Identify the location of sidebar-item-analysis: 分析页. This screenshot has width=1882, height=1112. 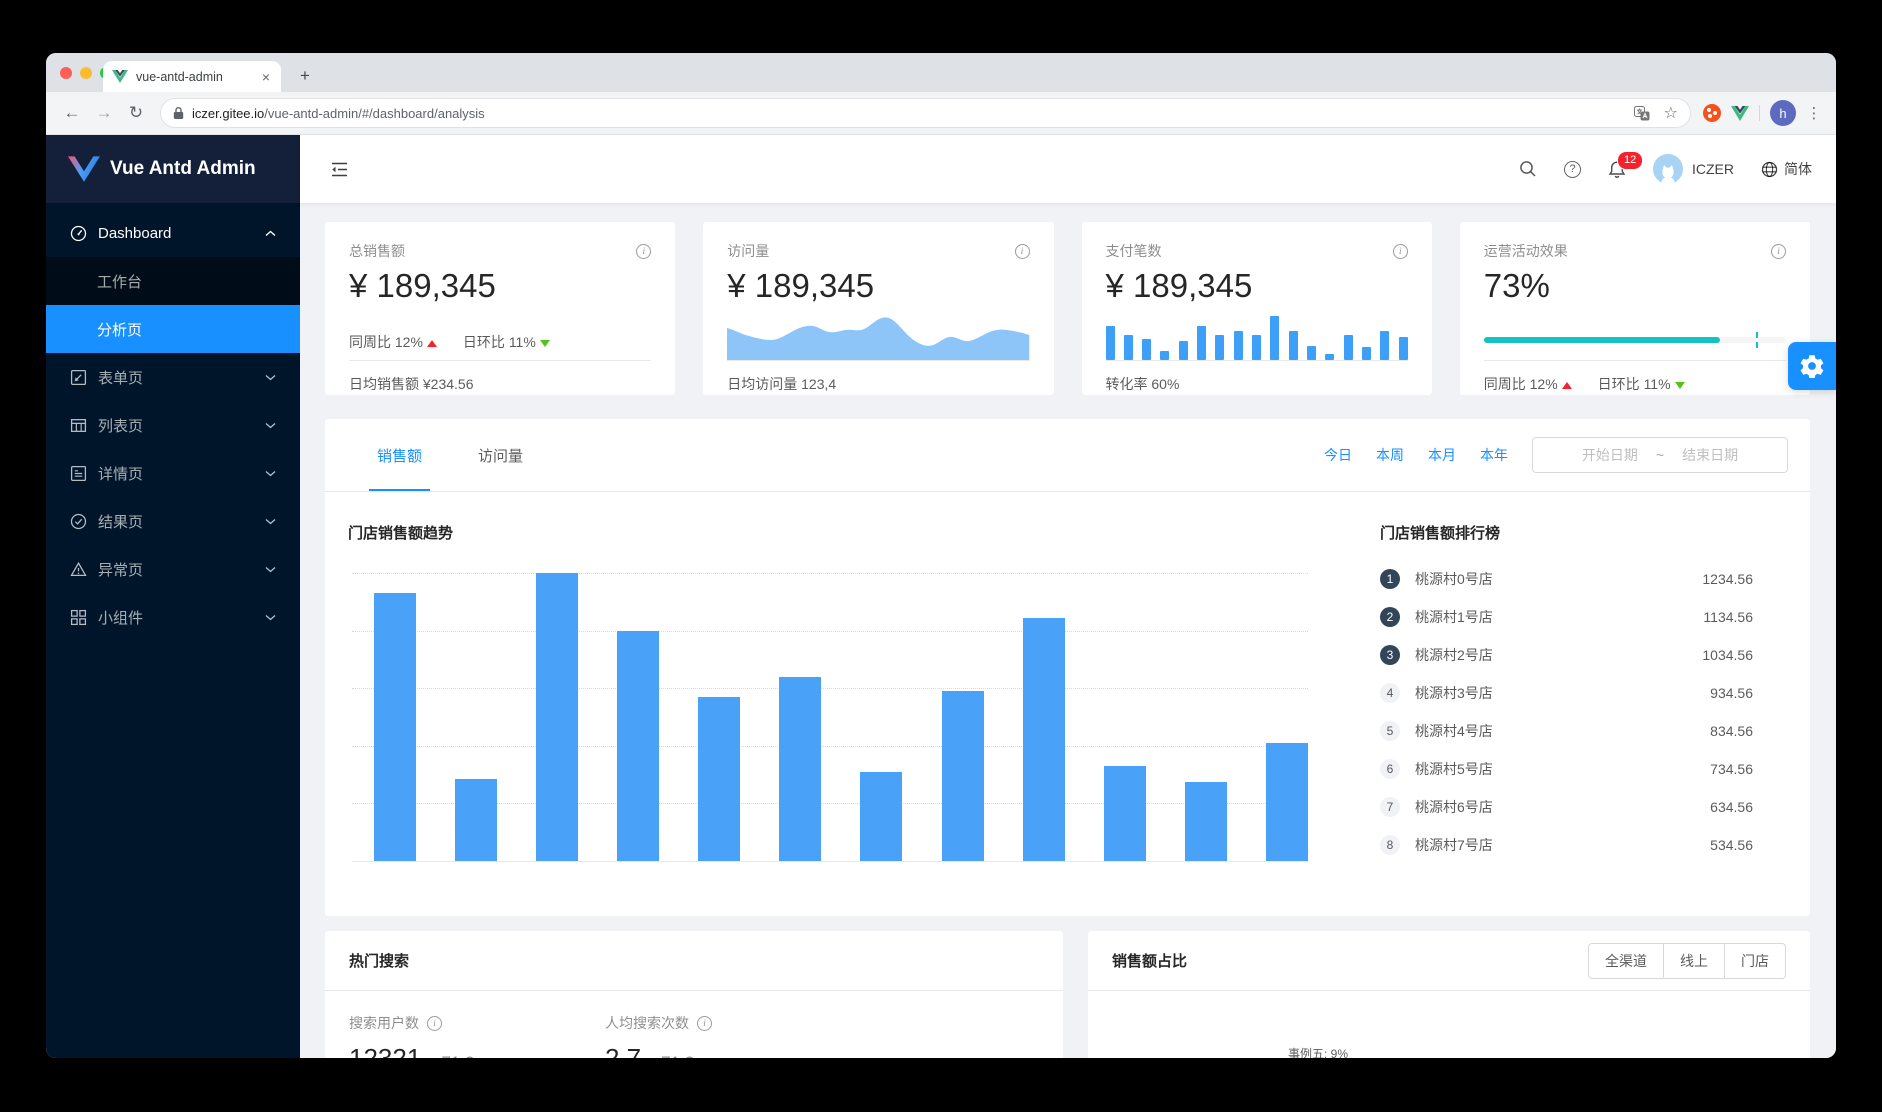
(173, 329).